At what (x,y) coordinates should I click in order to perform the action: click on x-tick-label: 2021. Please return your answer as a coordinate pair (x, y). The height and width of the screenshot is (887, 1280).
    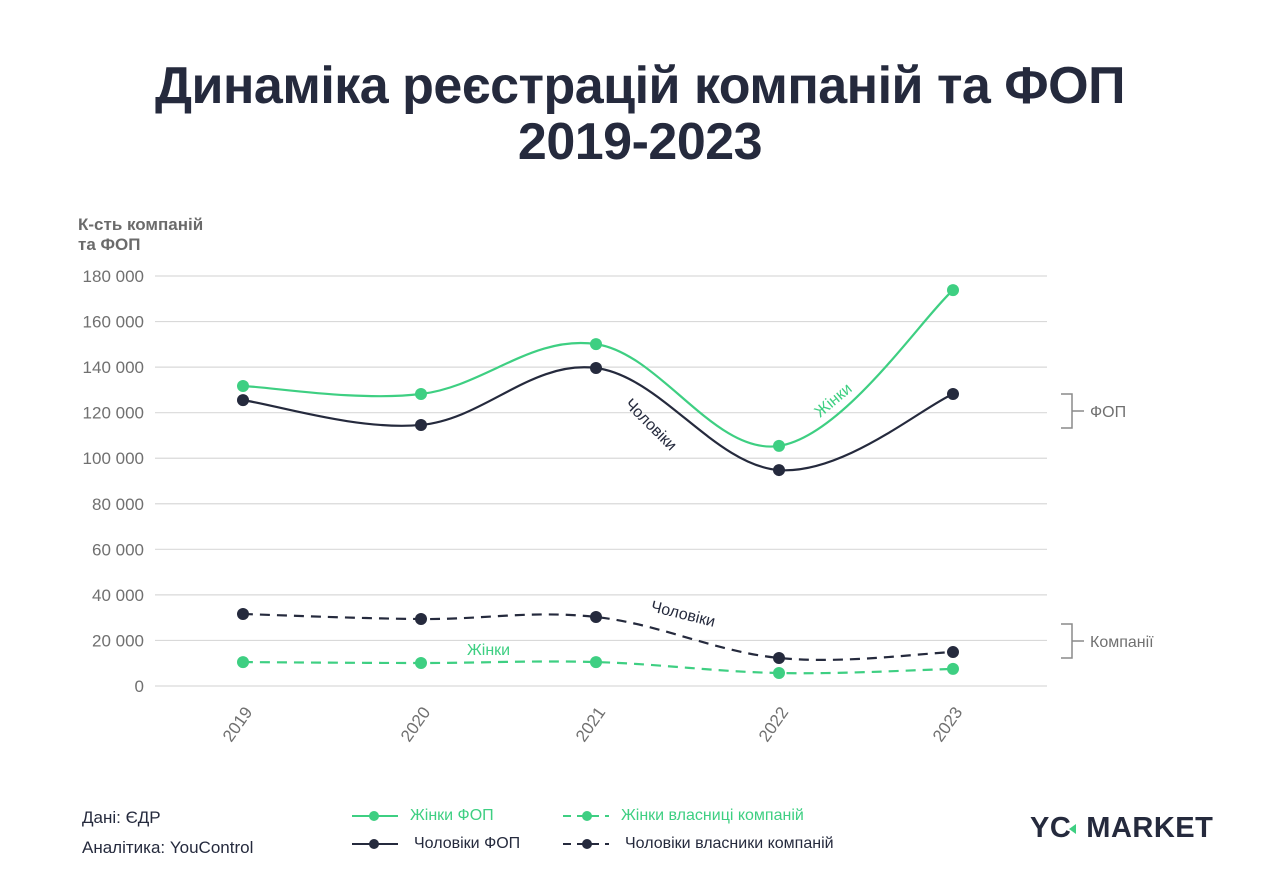
    Looking at the image, I should click on (590, 724).